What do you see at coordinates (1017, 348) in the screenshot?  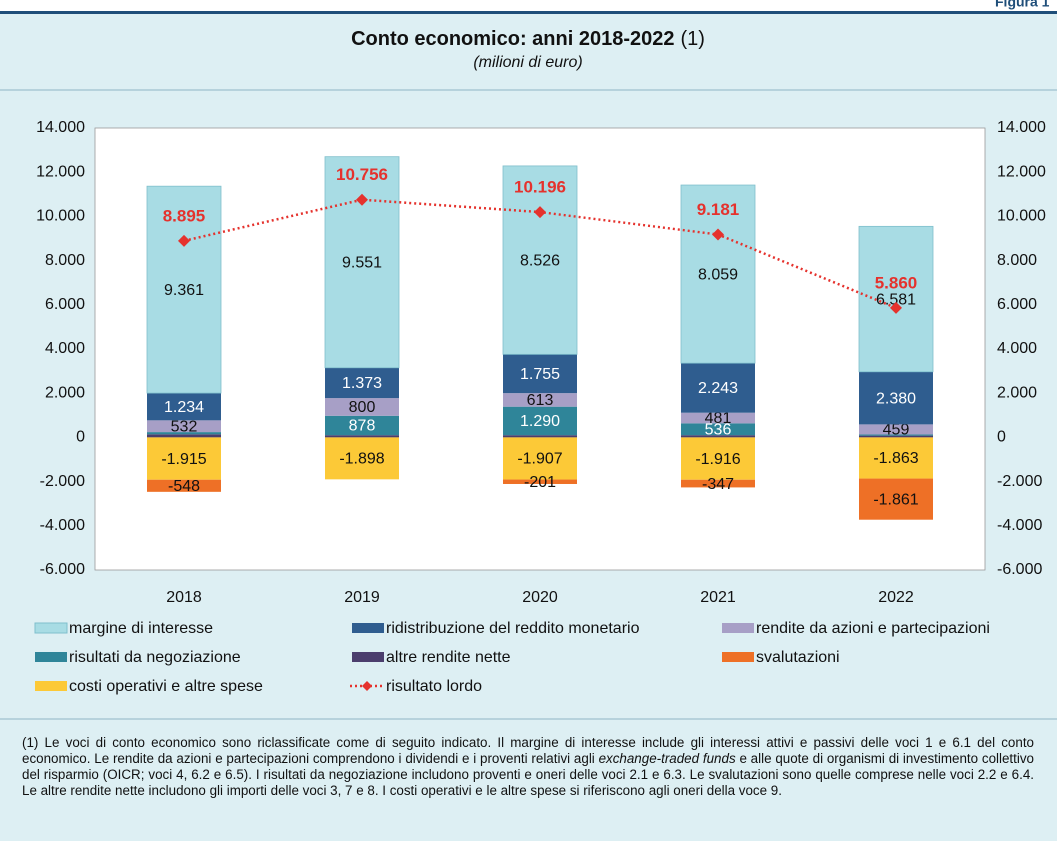 I see `y2-tick-label: 4.000` at bounding box center [1017, 348].